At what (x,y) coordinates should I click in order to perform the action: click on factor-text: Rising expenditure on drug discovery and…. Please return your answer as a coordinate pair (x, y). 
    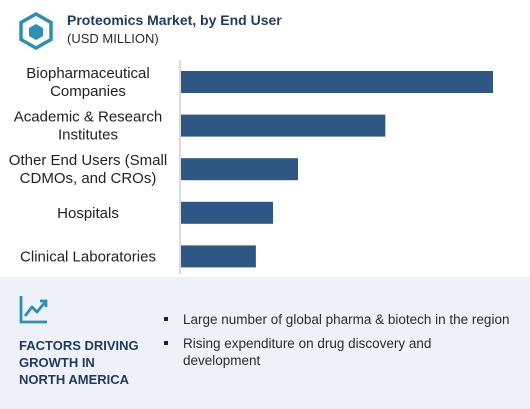
    Looking at the image, I should click on (307, 352).